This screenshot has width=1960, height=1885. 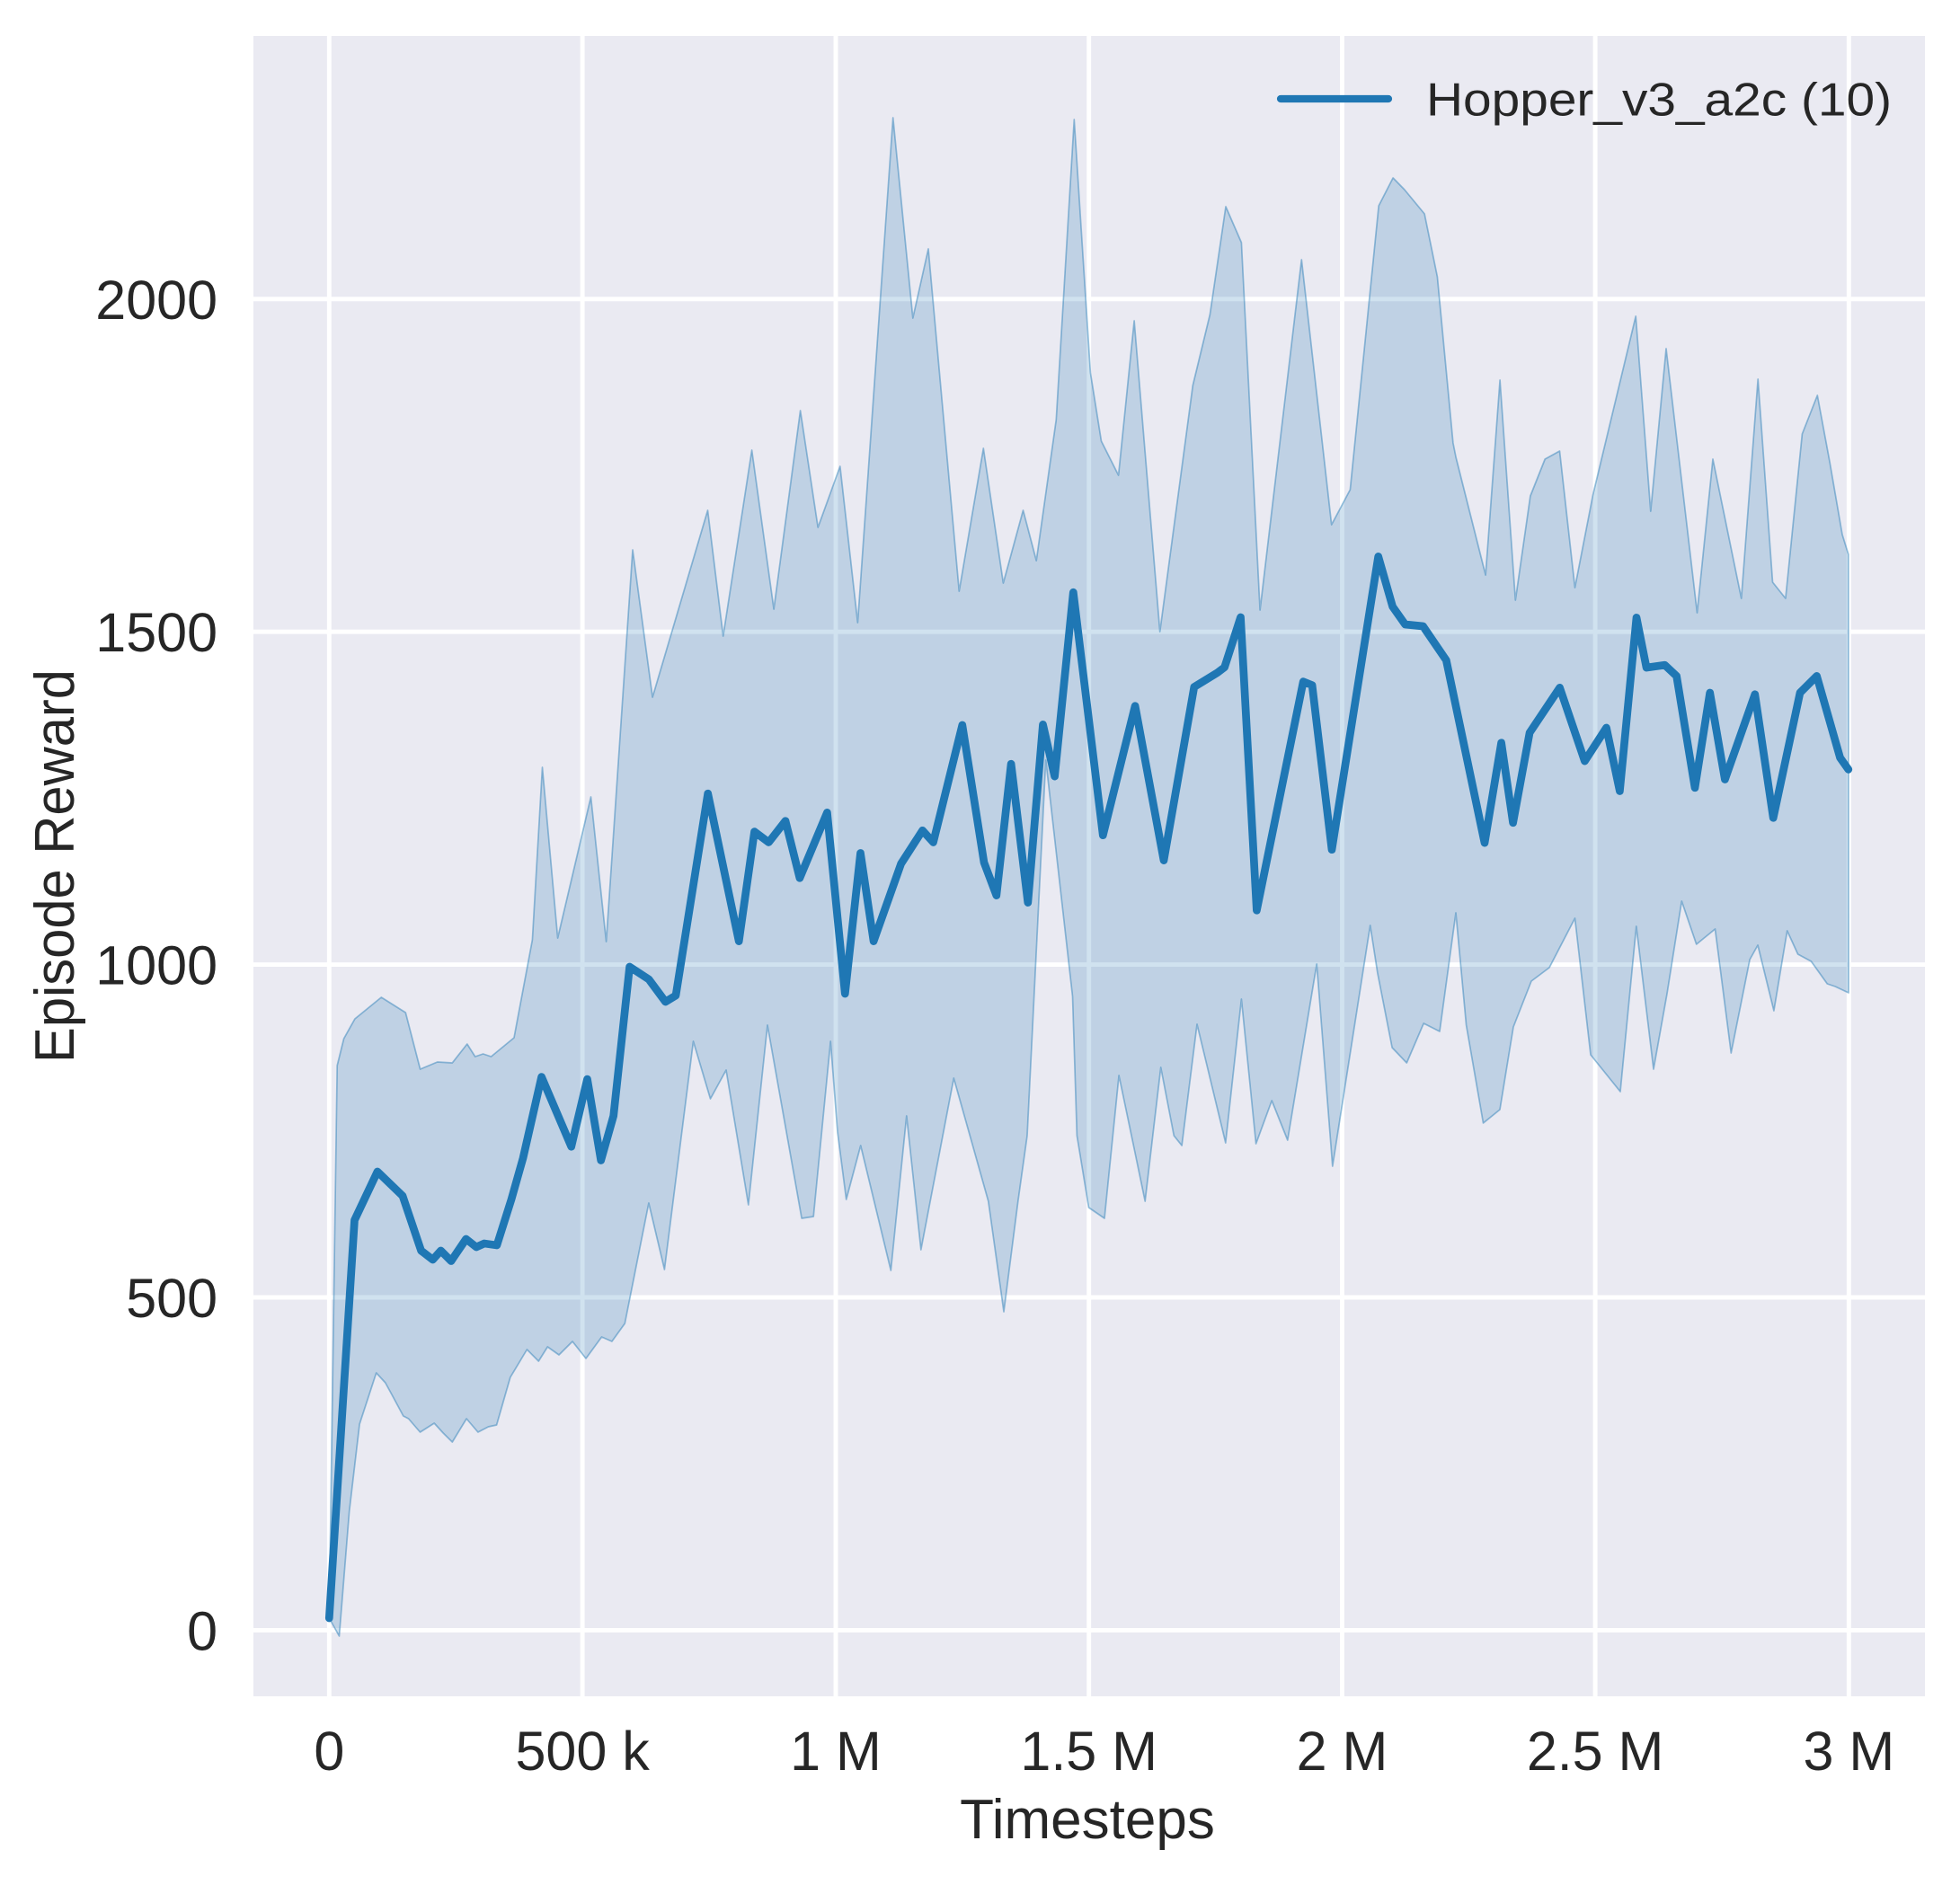 What do you see at coordinates (156, 965) in the screenshot?
I see `svg-text: 1000` at bounding box center [156, 965].